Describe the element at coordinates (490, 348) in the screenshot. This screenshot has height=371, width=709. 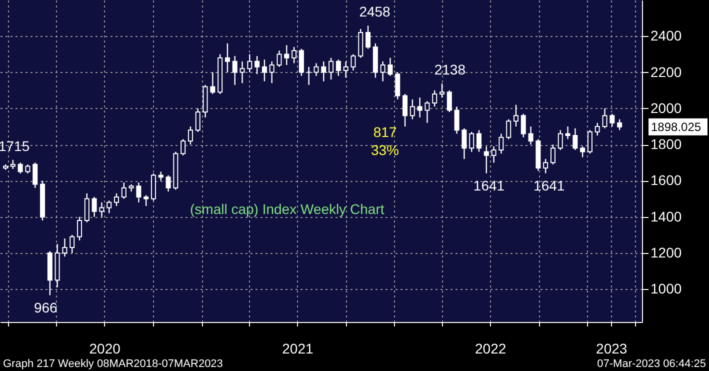
I see `x-tick-label: 2022` at that location.